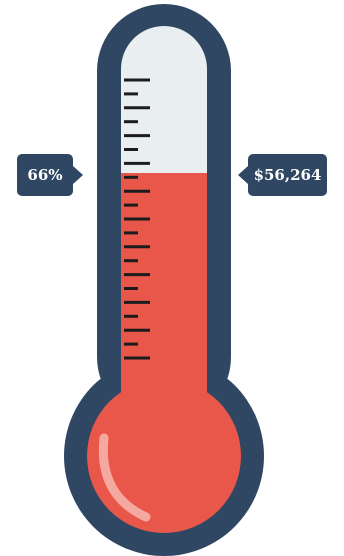  I want to click on amount-callout: $56,264, so click(282, 175).